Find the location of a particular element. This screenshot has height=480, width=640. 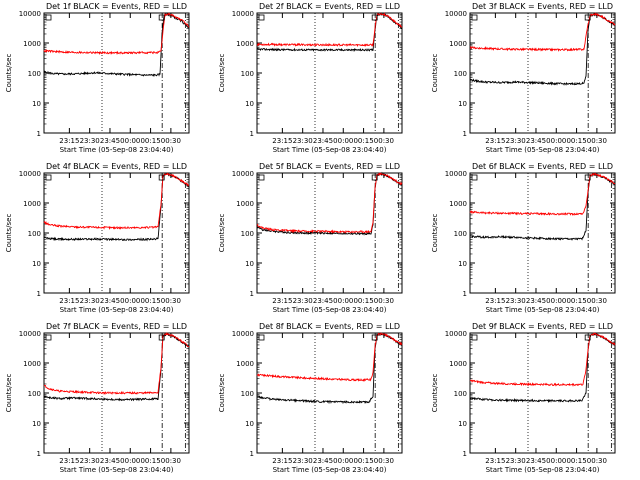

chart-title: Det 3f BLACK = Events, RED = LLD is located at coordinates (542, 6).